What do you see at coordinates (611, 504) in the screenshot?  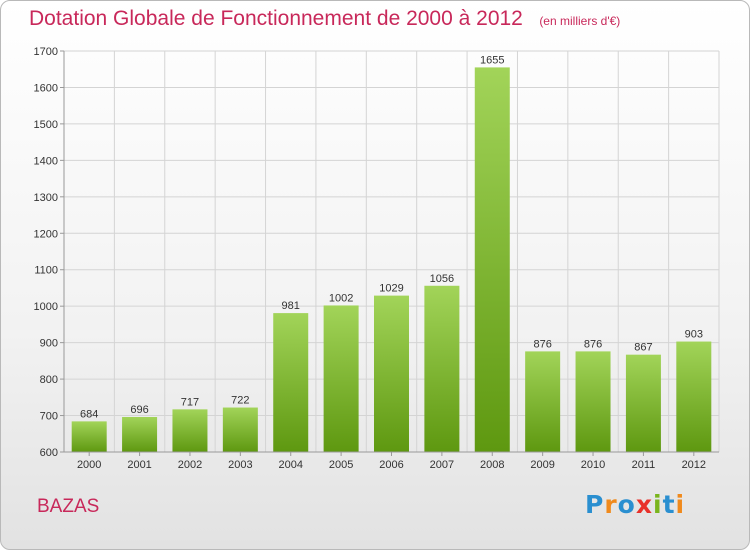 I see `logo-letter: r` at bounding box center [611, 504].